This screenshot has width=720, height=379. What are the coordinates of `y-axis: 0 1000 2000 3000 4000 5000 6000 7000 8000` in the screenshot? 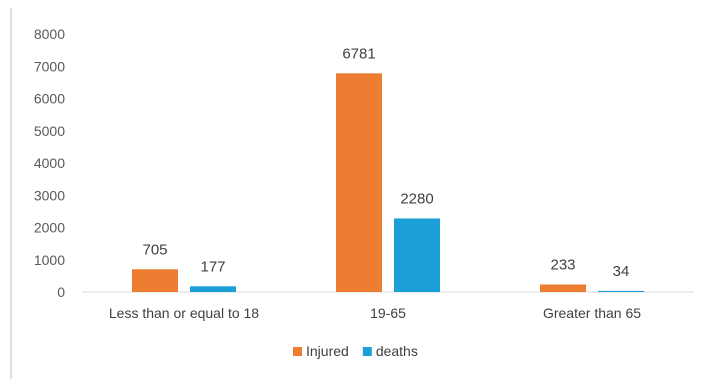 It's located at (49, 163).